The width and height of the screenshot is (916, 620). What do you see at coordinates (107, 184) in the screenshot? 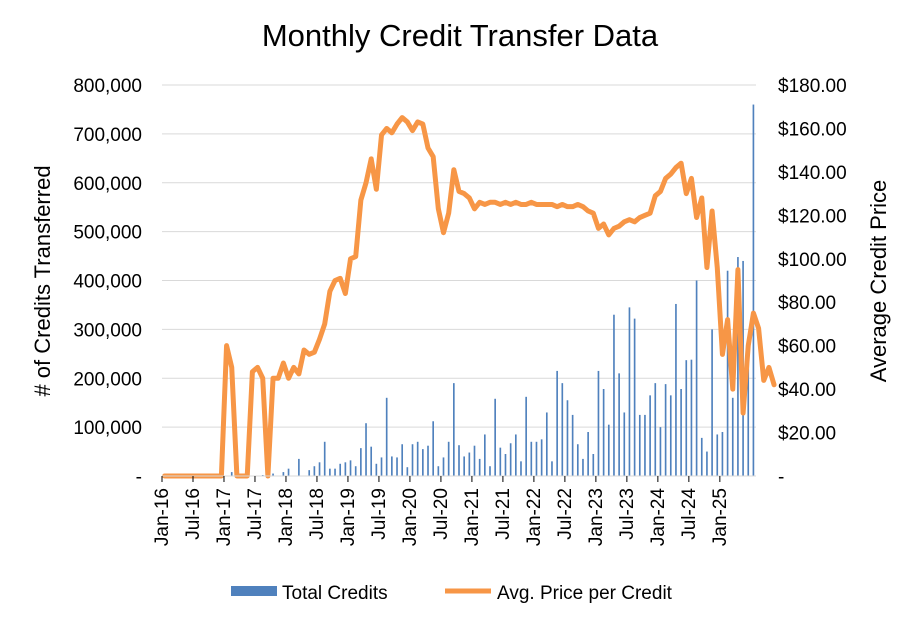
I see `left-tick-label: 600,000` at bounding box center [107, 184].